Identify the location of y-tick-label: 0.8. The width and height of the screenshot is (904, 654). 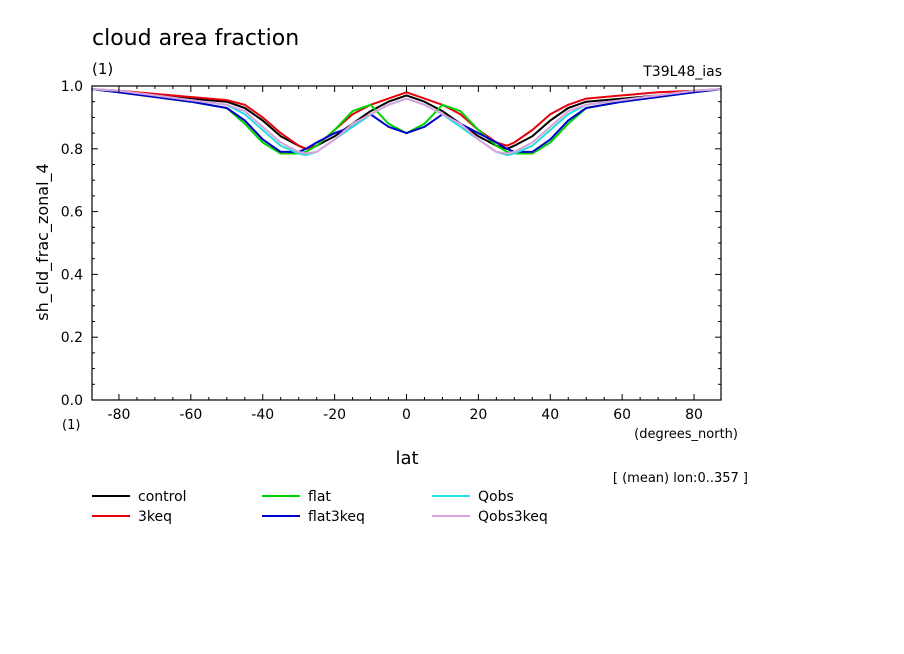
(72, 150).